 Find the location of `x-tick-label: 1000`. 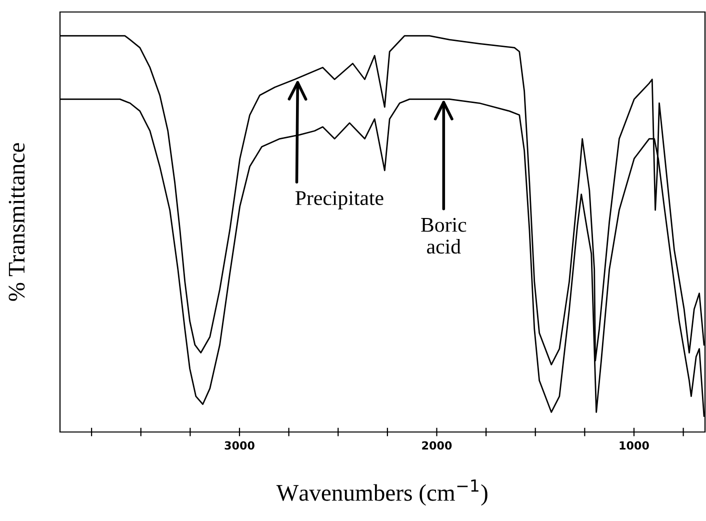

x-tick-label: 1000 is located at coordinates (634, 445).